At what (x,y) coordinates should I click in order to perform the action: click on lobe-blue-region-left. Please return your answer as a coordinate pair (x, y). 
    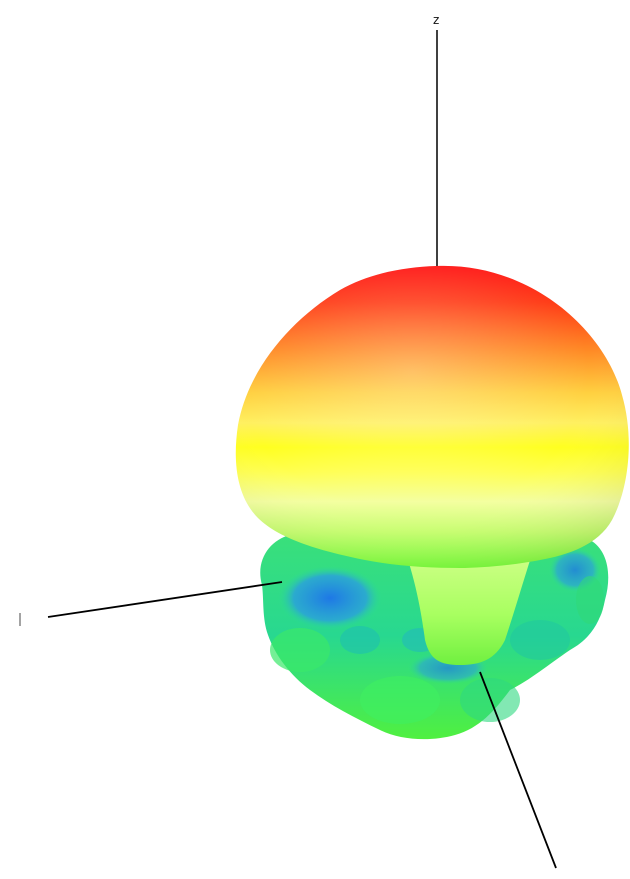
    Looking at the image, I should click on (330, 598).